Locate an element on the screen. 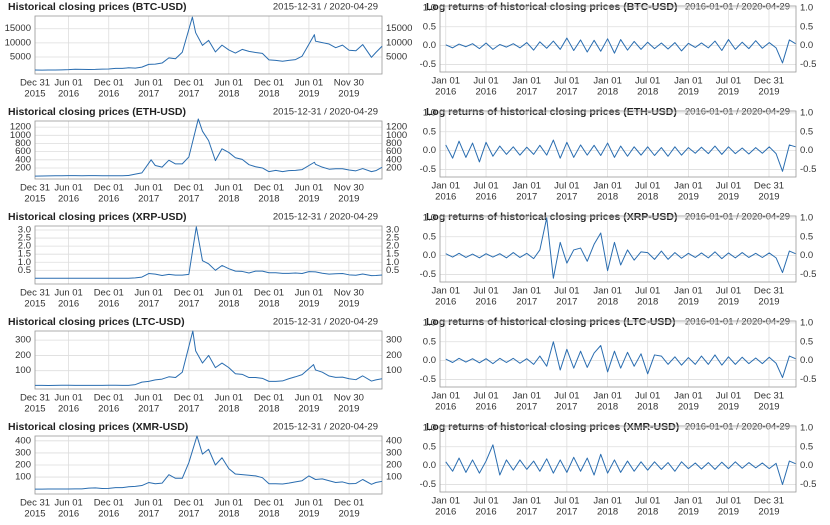  x-tick-label: Nov 30 is located at coordinates (349, 293).